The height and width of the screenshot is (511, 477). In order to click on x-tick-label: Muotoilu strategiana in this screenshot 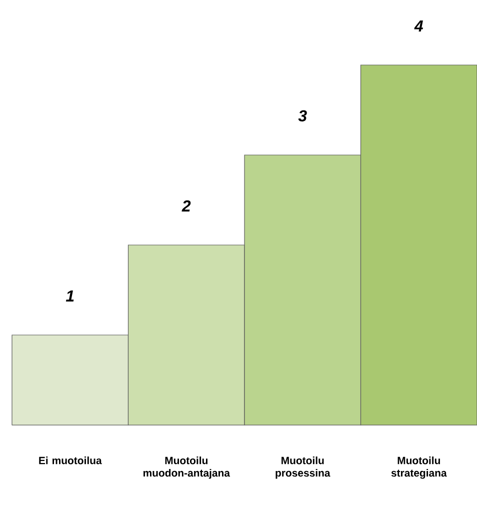, I will do `click(419, 467)`.